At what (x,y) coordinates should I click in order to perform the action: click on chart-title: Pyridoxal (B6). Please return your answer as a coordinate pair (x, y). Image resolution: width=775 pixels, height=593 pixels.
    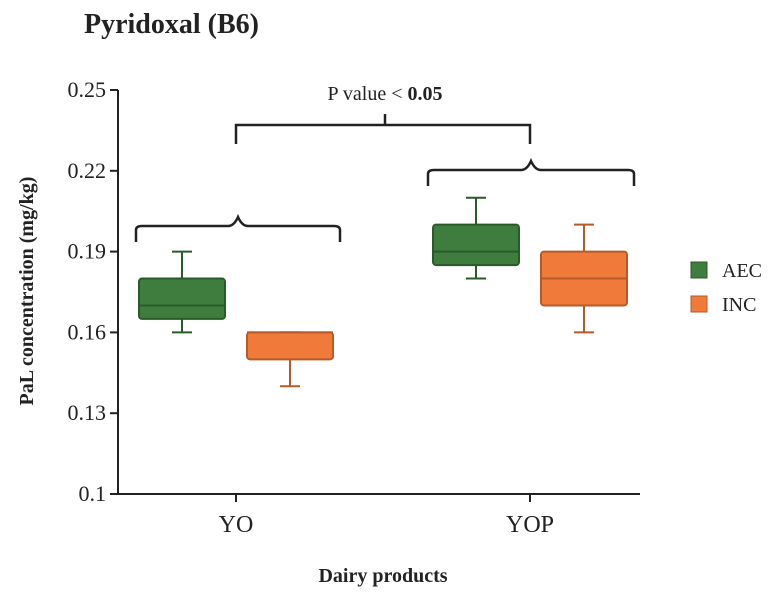
    Looking at the image, I should click on (171, 24).